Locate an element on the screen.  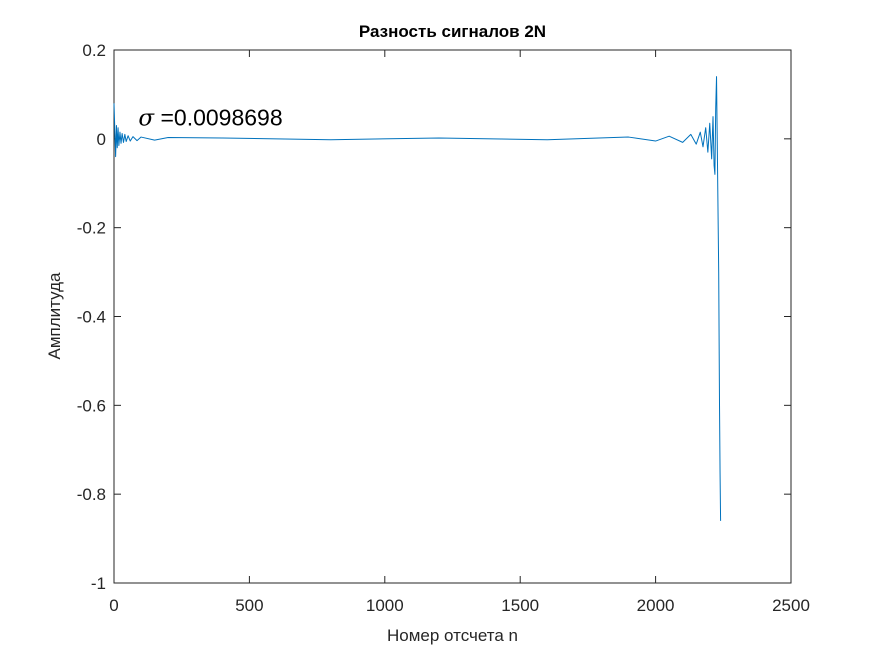
x-tick-label: 1000 is located at coordinates (385, 605).